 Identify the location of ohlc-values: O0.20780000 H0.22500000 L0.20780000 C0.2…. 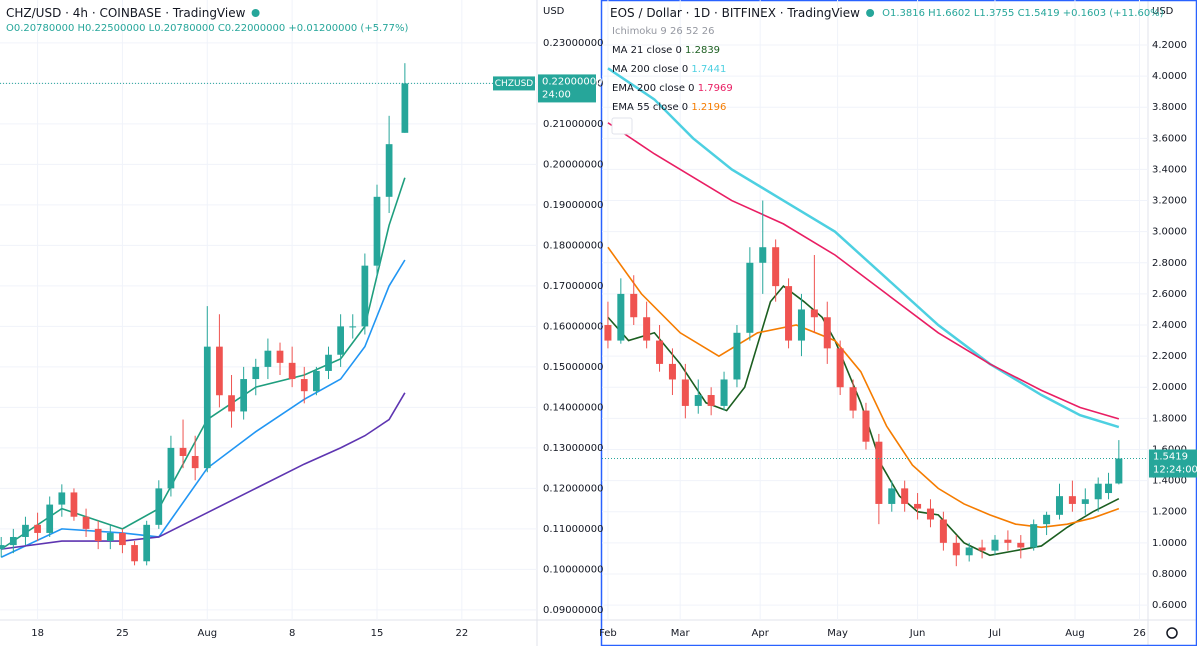
(207, 28).